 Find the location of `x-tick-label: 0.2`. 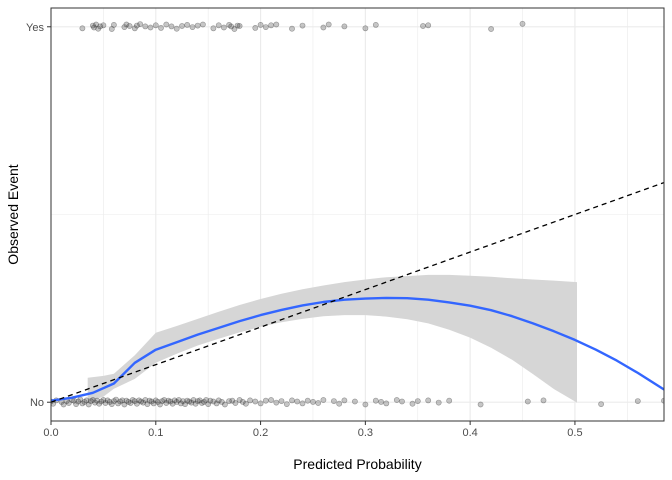

x-tick-label: 0.2 is located at coordinates (260, 433).